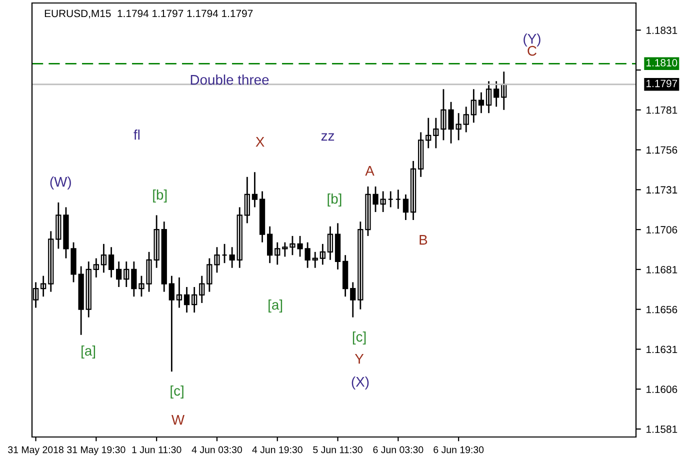 This screenshot has height=467, width=687. I want to click on y-tick-label: 1.1681, so click(662, 270).